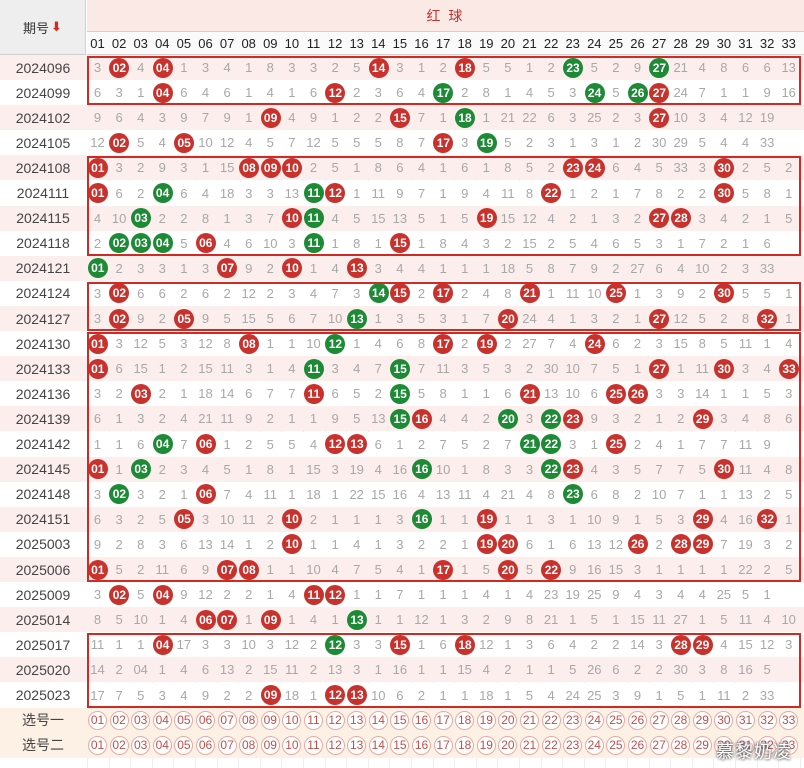  I want to click on red-ball: 24, so click(594, 167).